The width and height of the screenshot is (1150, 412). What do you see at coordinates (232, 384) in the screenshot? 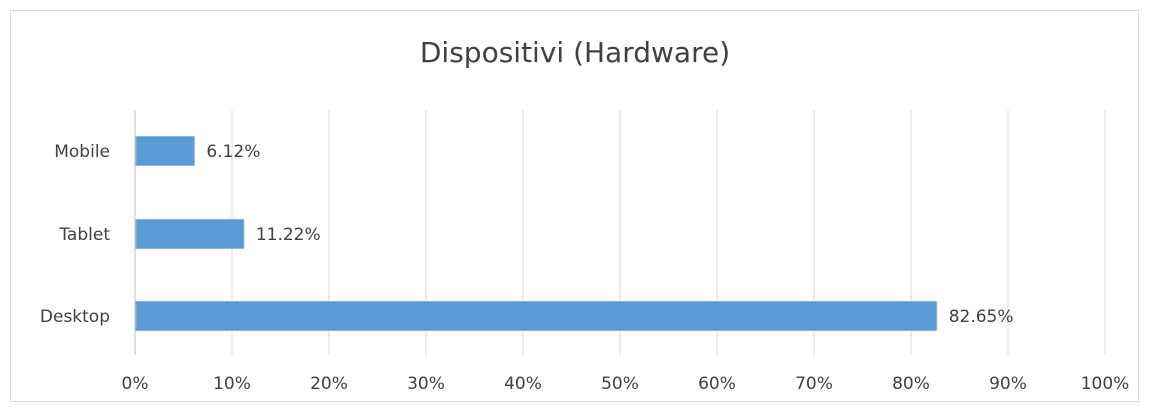
I see `x-tick-label: 10%` at bounding box center [232, 384].